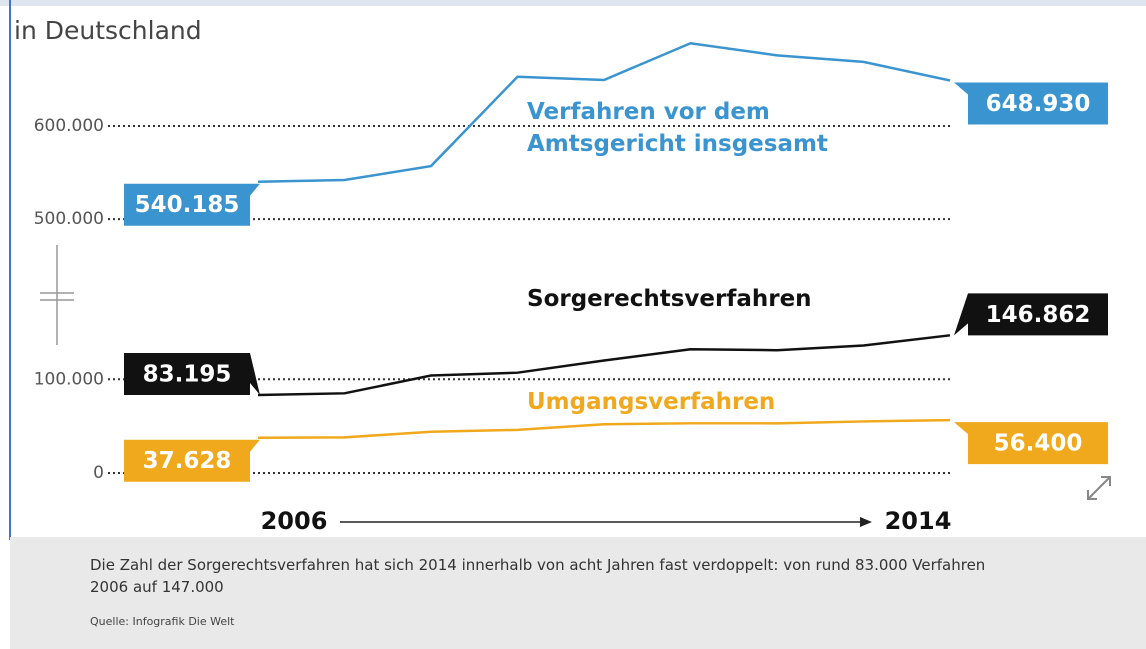 Image resolution: width=1146 pixels, height=649 pixels. What do you see at coordinates (294, 521) in the screenshot?
I see `x-tick-label: 2006` at bounding box center [294, 521].